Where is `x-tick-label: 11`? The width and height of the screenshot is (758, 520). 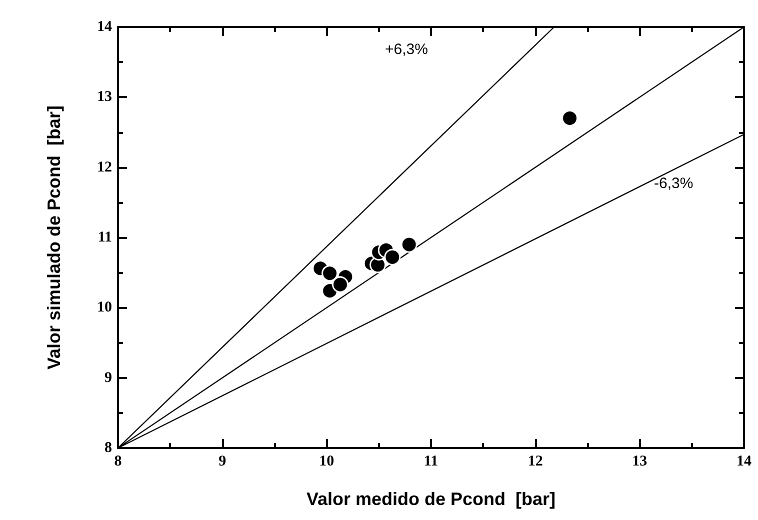
x-tick-label: 11 is located at coordinates (431, 462).